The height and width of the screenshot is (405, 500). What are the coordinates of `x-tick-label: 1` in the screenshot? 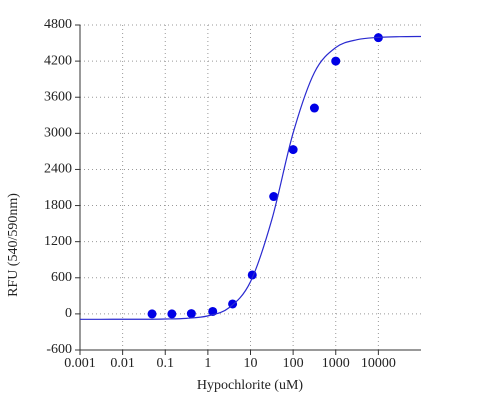 It's located at (207, 363).